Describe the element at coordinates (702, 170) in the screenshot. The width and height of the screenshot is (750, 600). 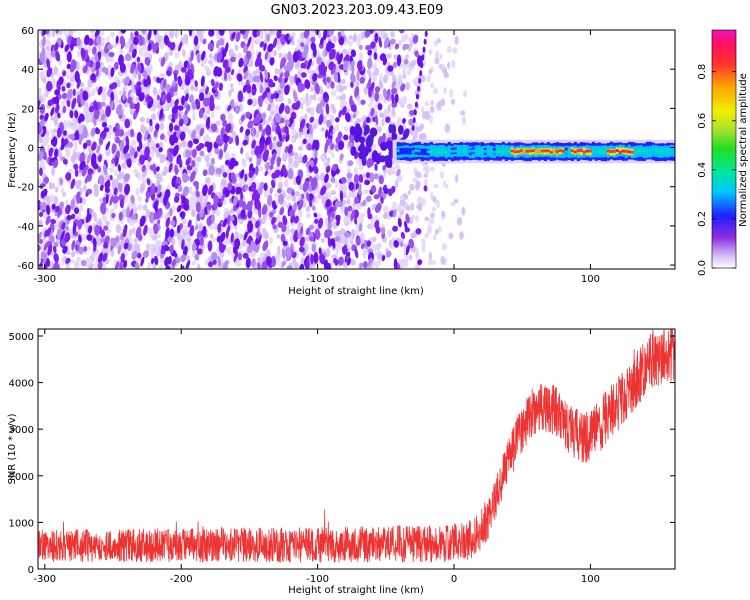
I see `colorbar-tick-label: 0.4` at that location.